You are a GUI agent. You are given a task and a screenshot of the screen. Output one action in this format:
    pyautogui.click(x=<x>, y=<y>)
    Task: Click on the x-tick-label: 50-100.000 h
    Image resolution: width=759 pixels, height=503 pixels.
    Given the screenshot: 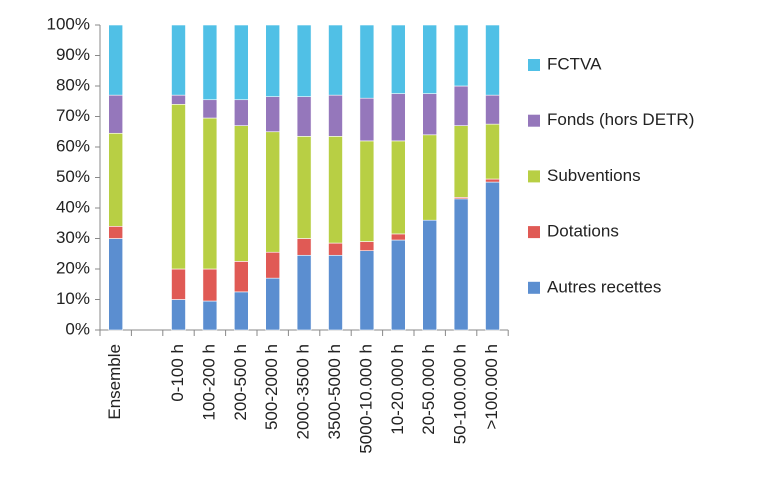 What is the action you would take?
    pyautogui.click(x=460, y=394)
    